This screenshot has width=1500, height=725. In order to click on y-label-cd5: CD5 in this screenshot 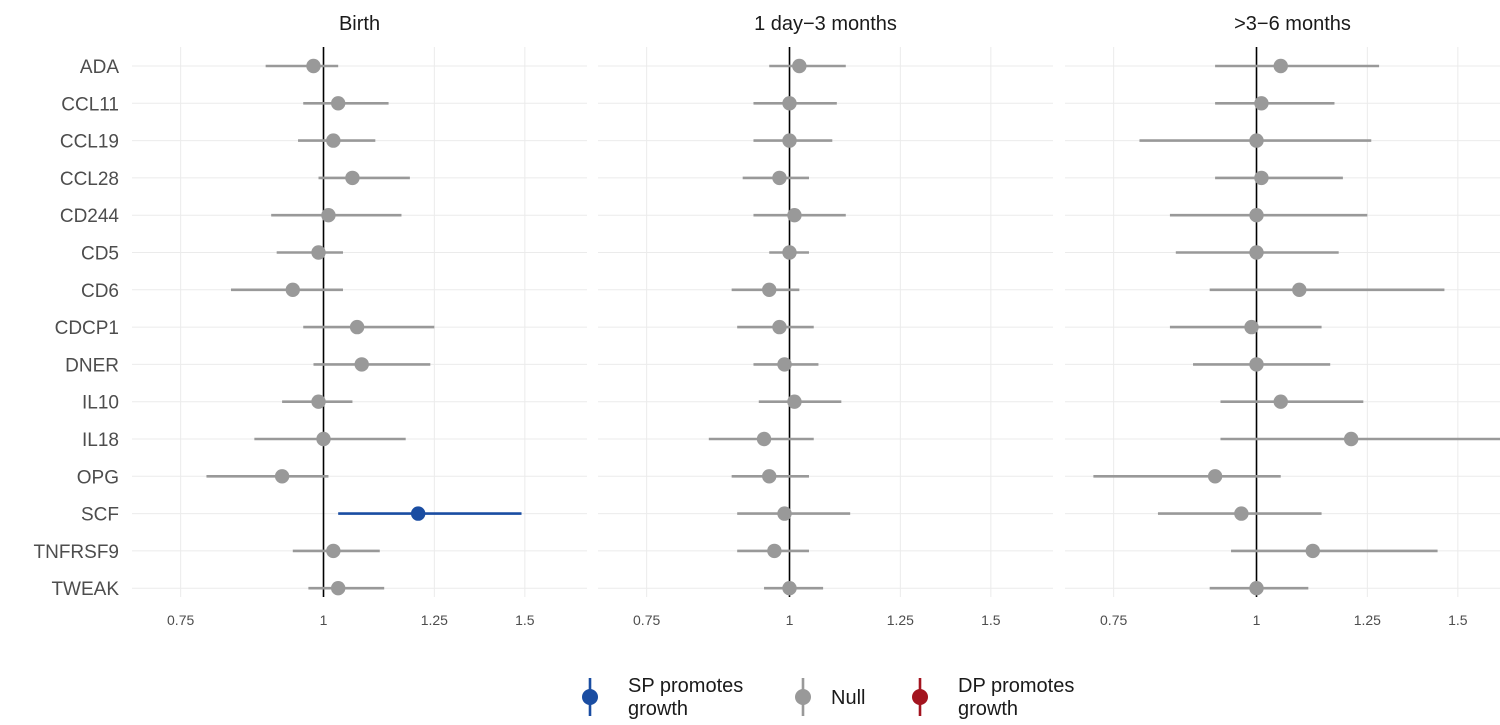, I will do `click(100, 254)`.